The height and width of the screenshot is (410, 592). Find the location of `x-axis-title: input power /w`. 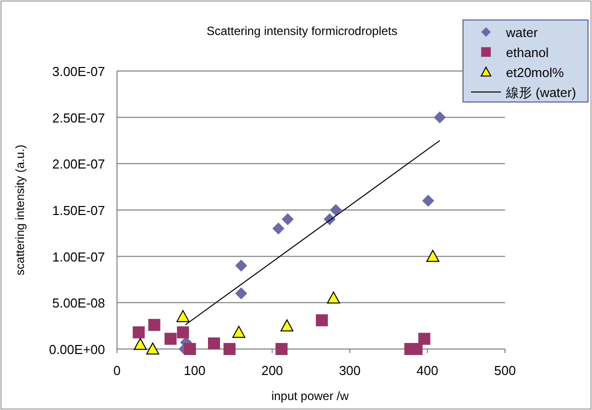

x-axis-title: input power /w is located at coordinates (310, 396).